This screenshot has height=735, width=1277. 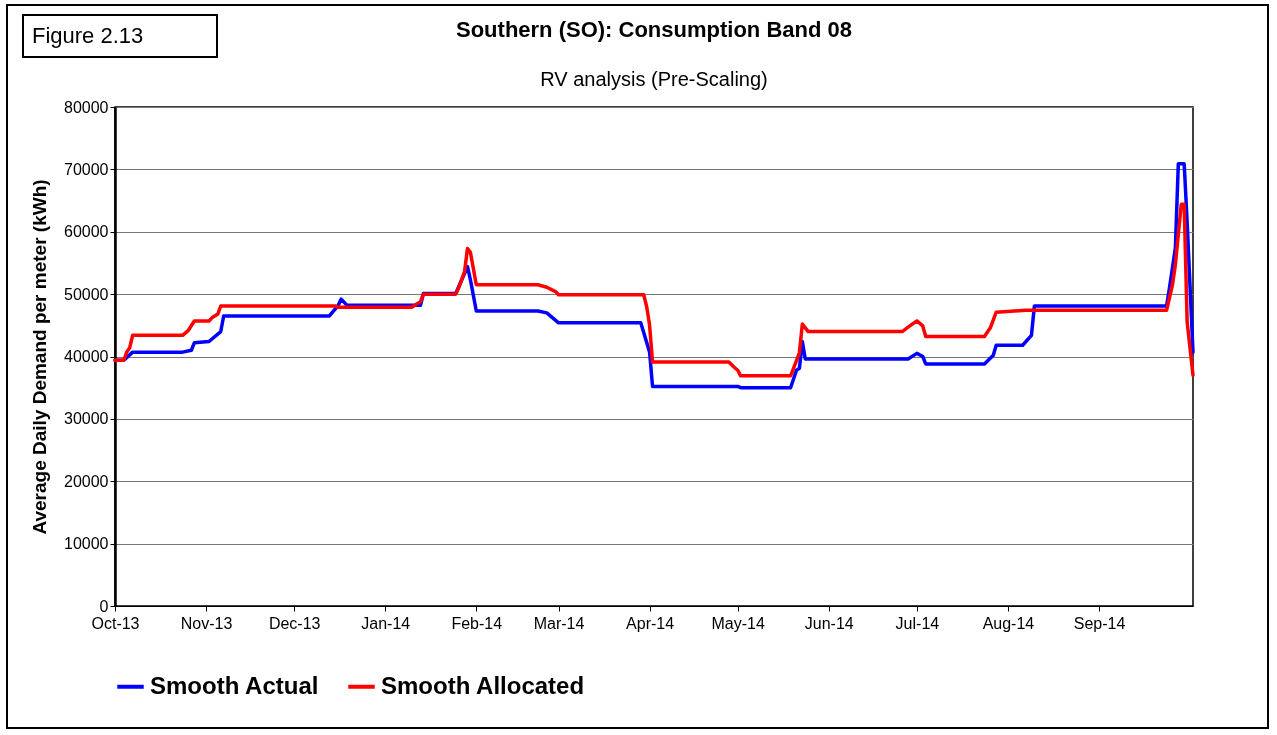 What do you see at coordinates (386, 623) in the screenshot?
I see `x-tick-label: Jan-14` at bounding box center [386, 623].